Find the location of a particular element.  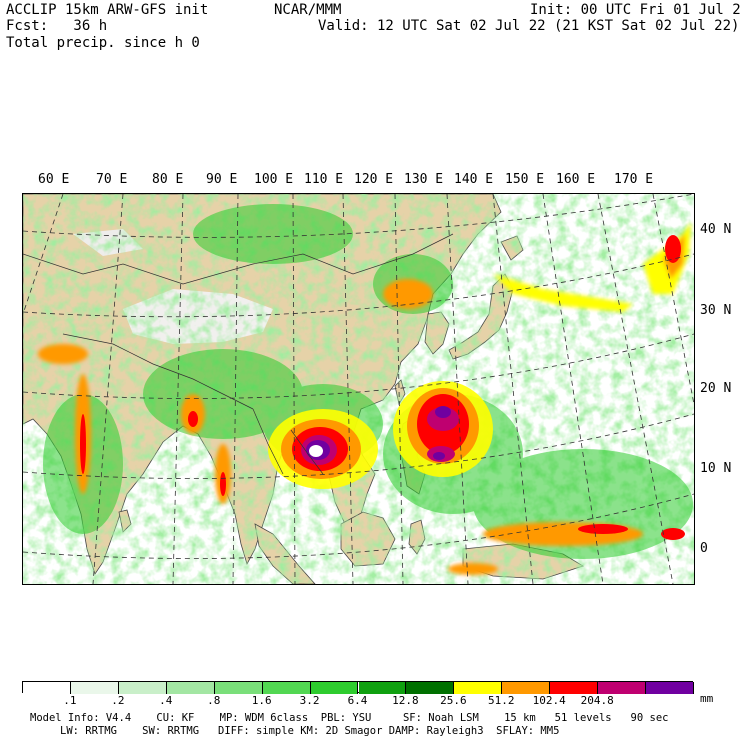

colorbar-tick-label: 6.4 is located at coordinates (357, 700).